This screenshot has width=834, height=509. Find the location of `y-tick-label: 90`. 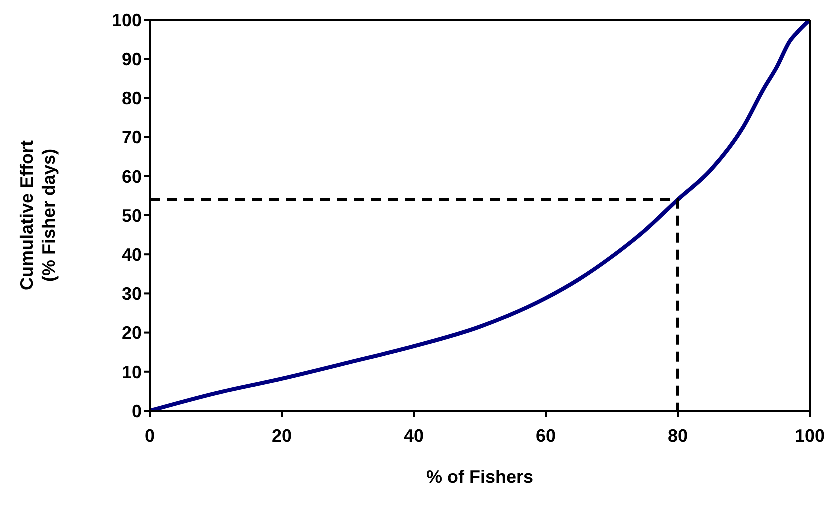

y-tick-label: 90 is located at coordinates (132, 59).